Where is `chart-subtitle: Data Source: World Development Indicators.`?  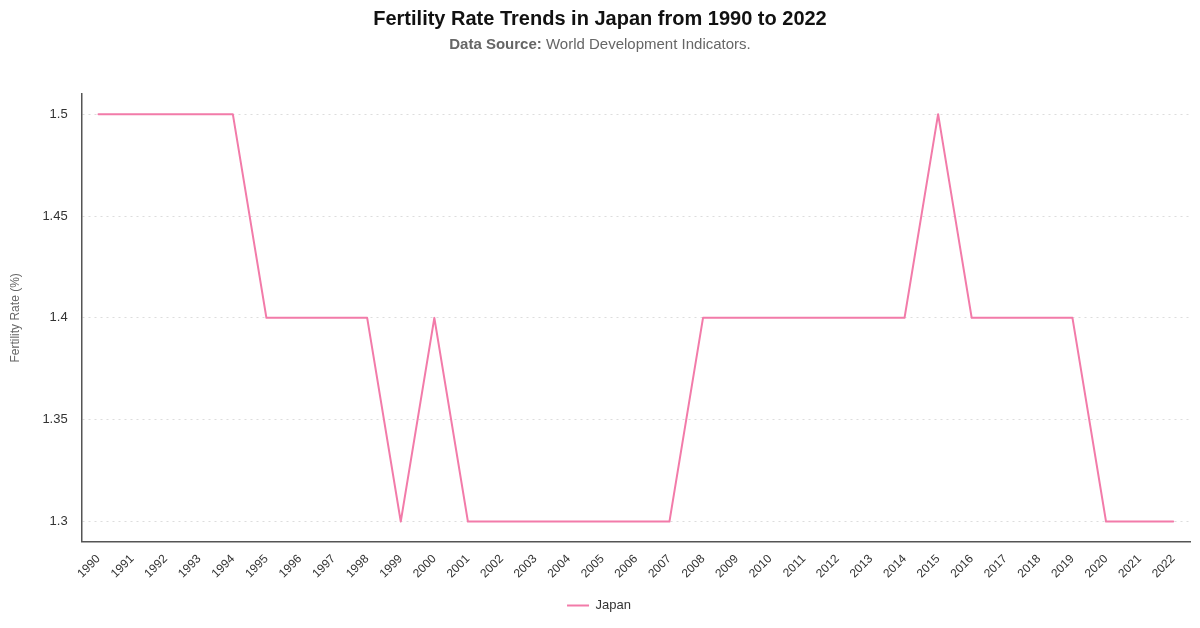 chart-subtitle: Data Source: World Development Indicators. is located at coordinates (600, 44).